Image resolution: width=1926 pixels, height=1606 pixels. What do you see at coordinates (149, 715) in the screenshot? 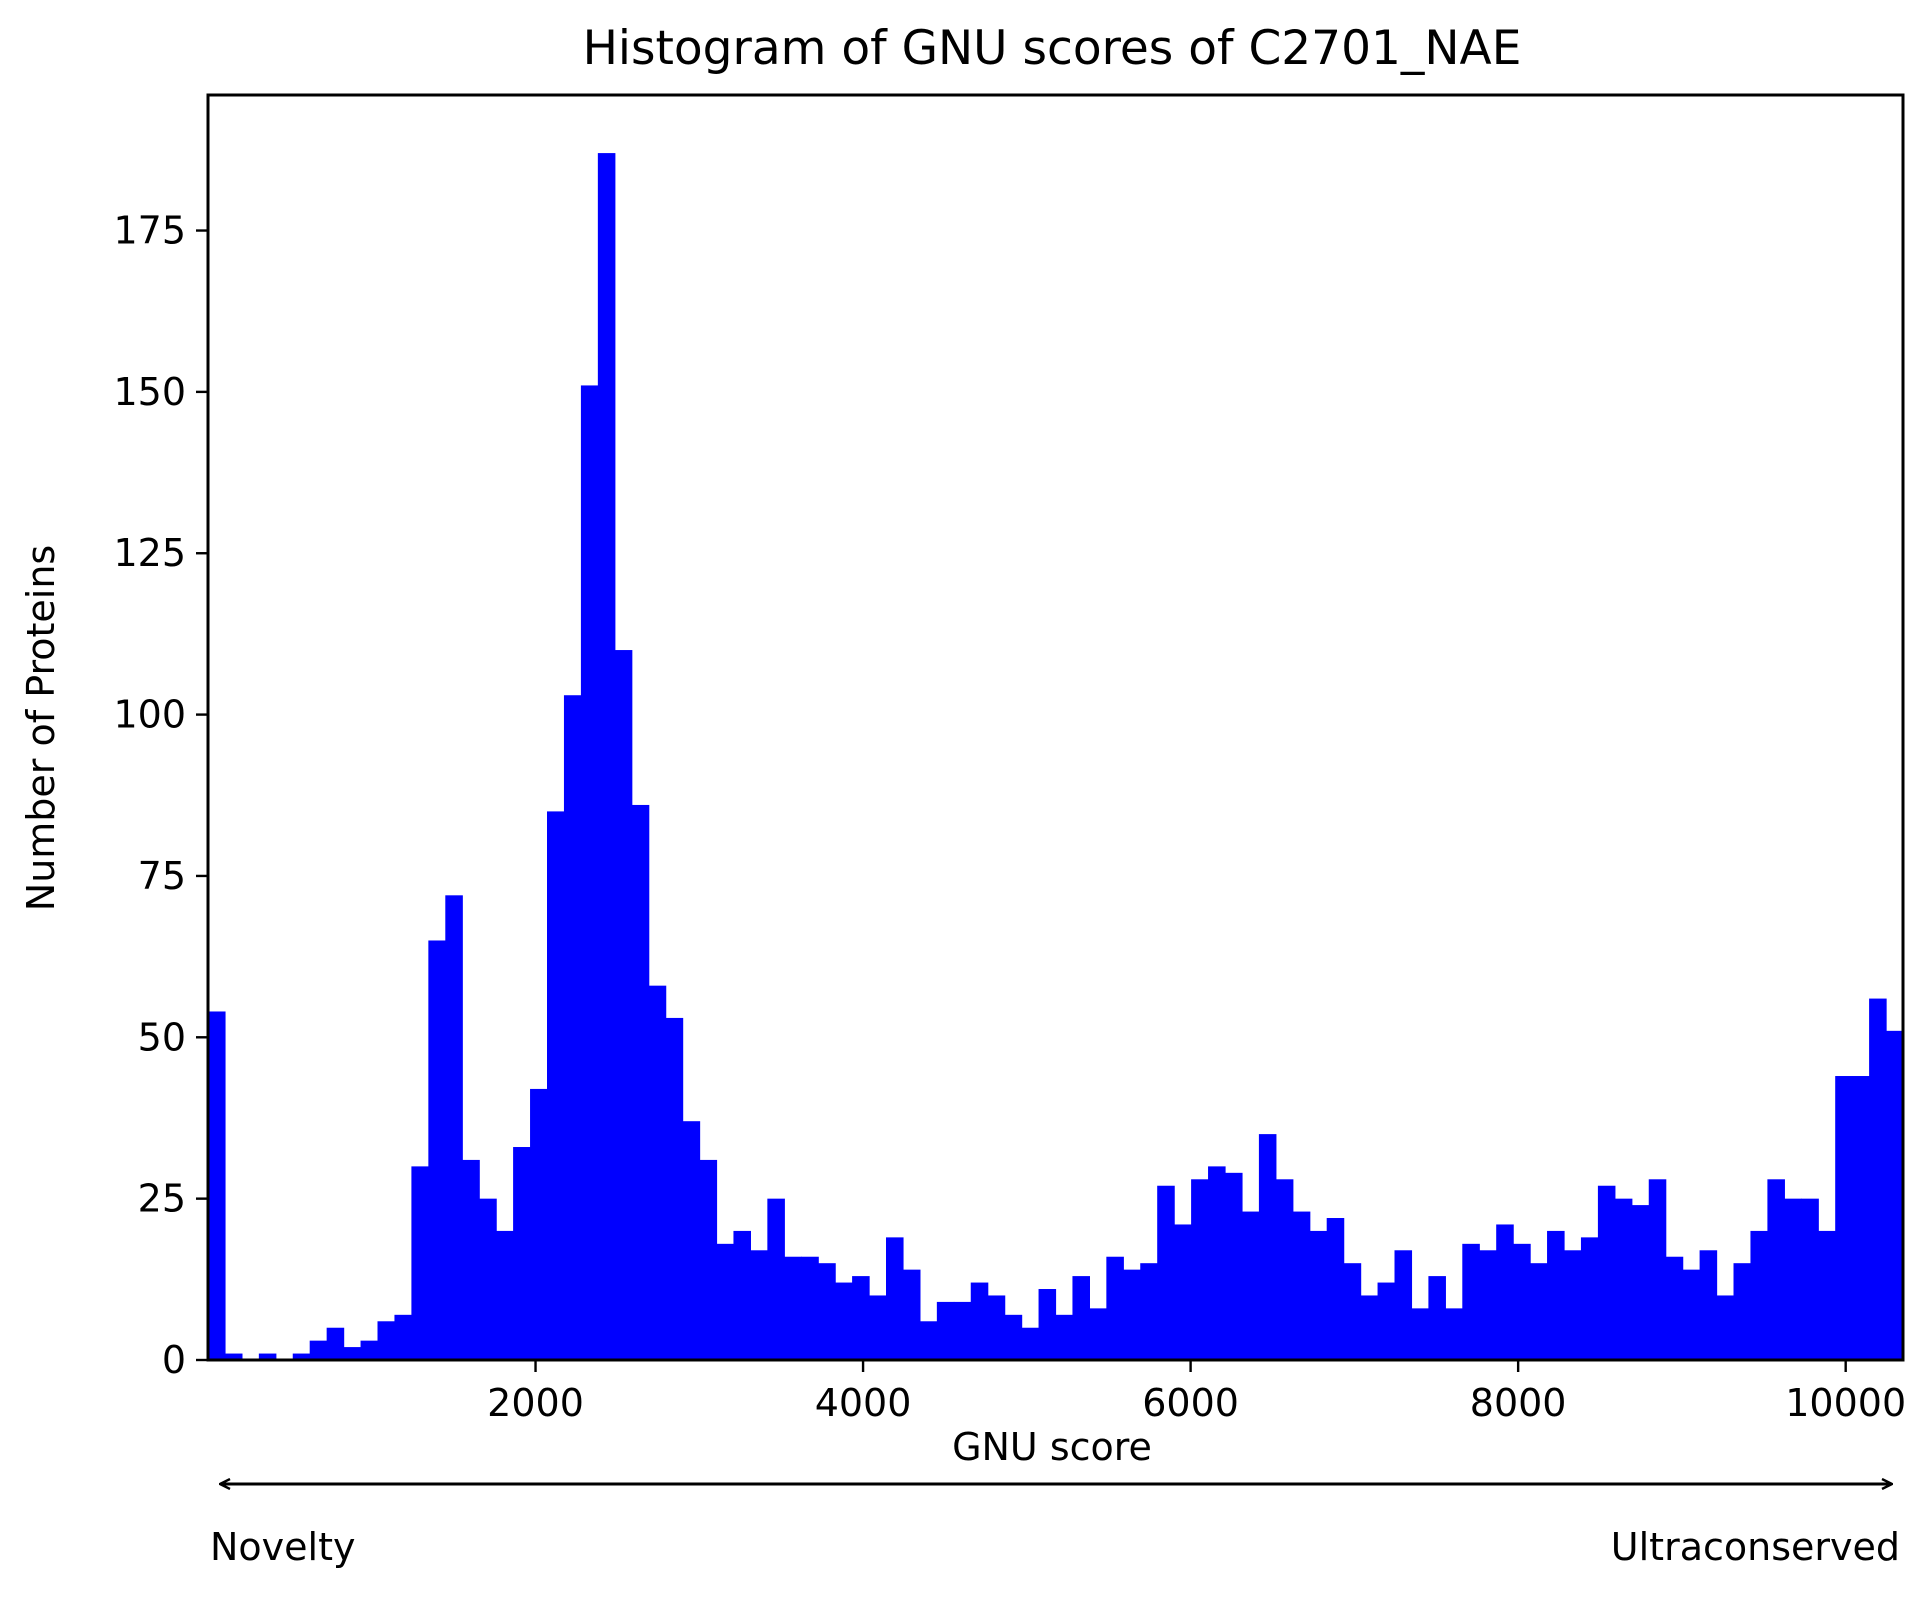
I see `y-tick-label: 100` at bounding box center [149, 715].